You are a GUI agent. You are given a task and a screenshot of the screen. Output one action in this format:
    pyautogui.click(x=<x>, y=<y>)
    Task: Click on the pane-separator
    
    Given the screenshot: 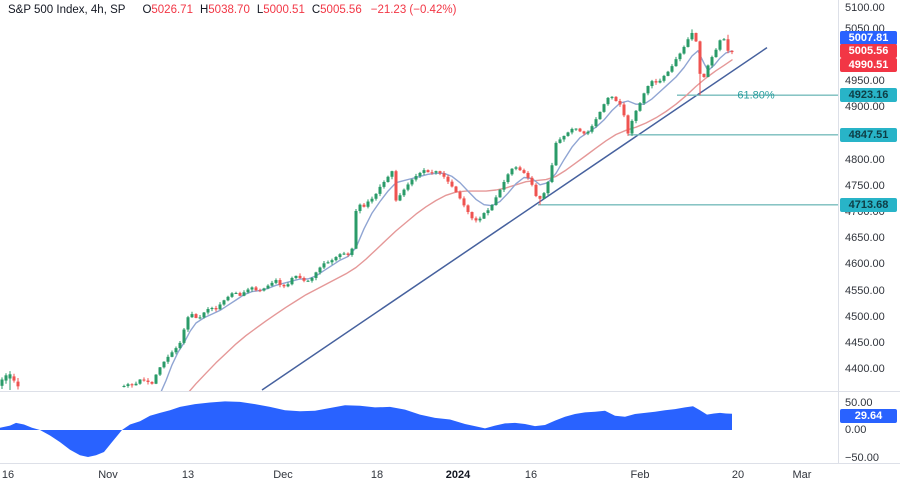 What is the action you would take?
    pyautogui.click(x=450, y=391)
    